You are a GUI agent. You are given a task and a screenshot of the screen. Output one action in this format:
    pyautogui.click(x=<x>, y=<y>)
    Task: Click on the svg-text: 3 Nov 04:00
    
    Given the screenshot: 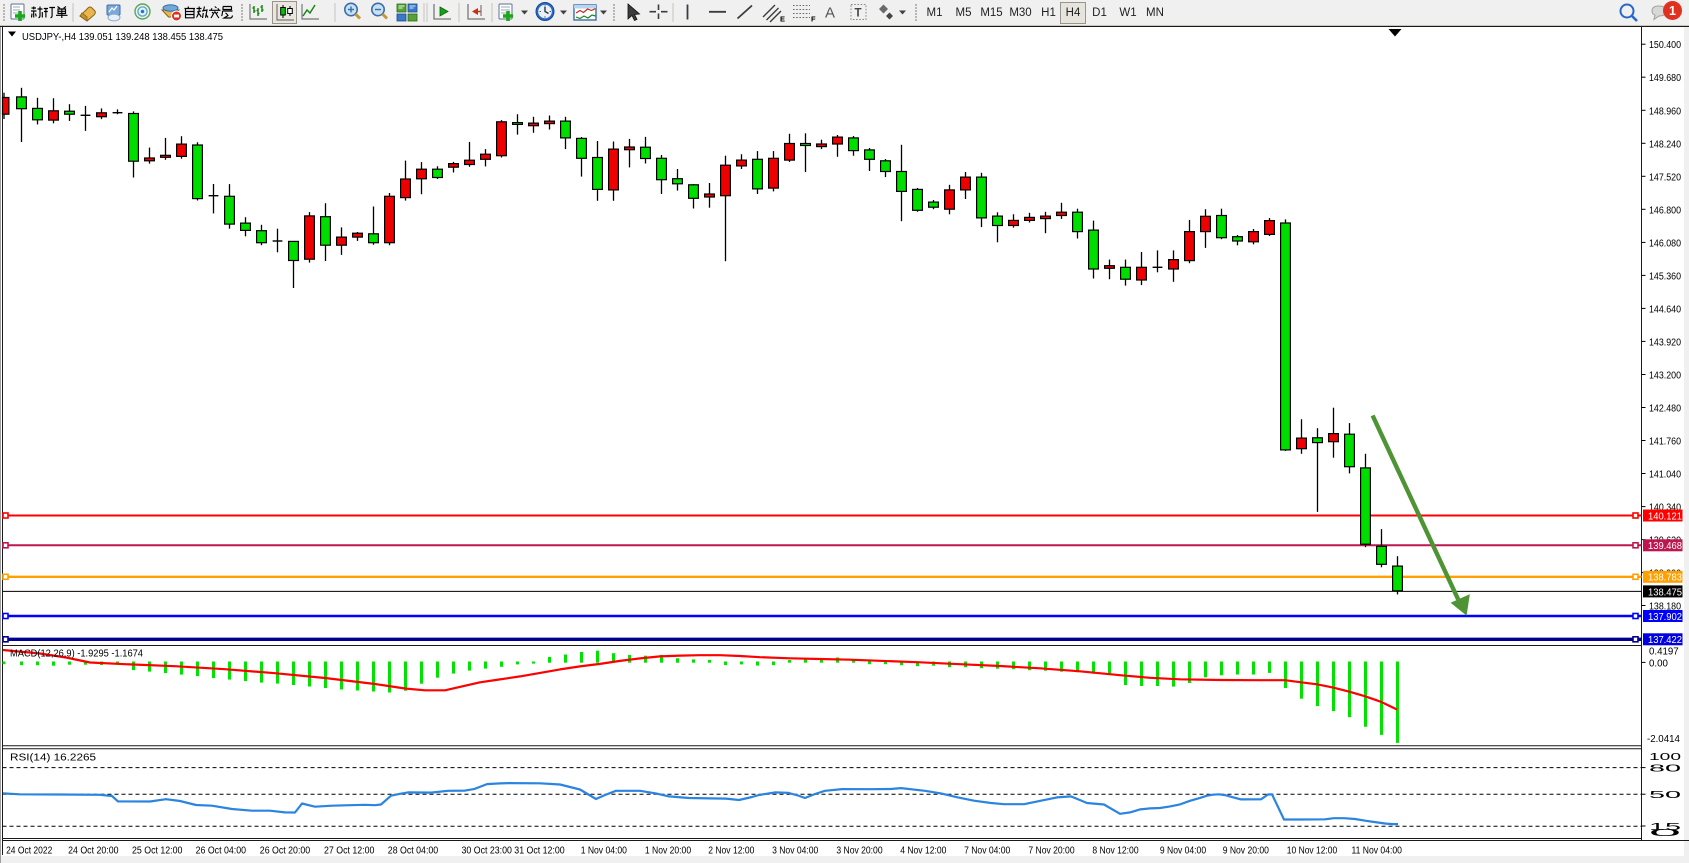 What is the action you would take?
    pyautogui.click(x=795, y=851)
    